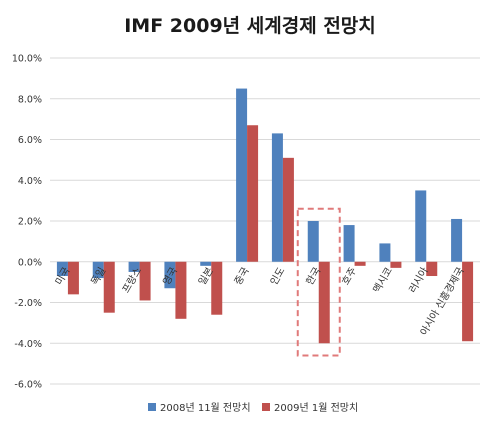 The width and height of the screenshot is (500, 426). Describe the element at coordinates (27, 59) in the screenshot. I see `y-tick-label: 10.0%` at that location.